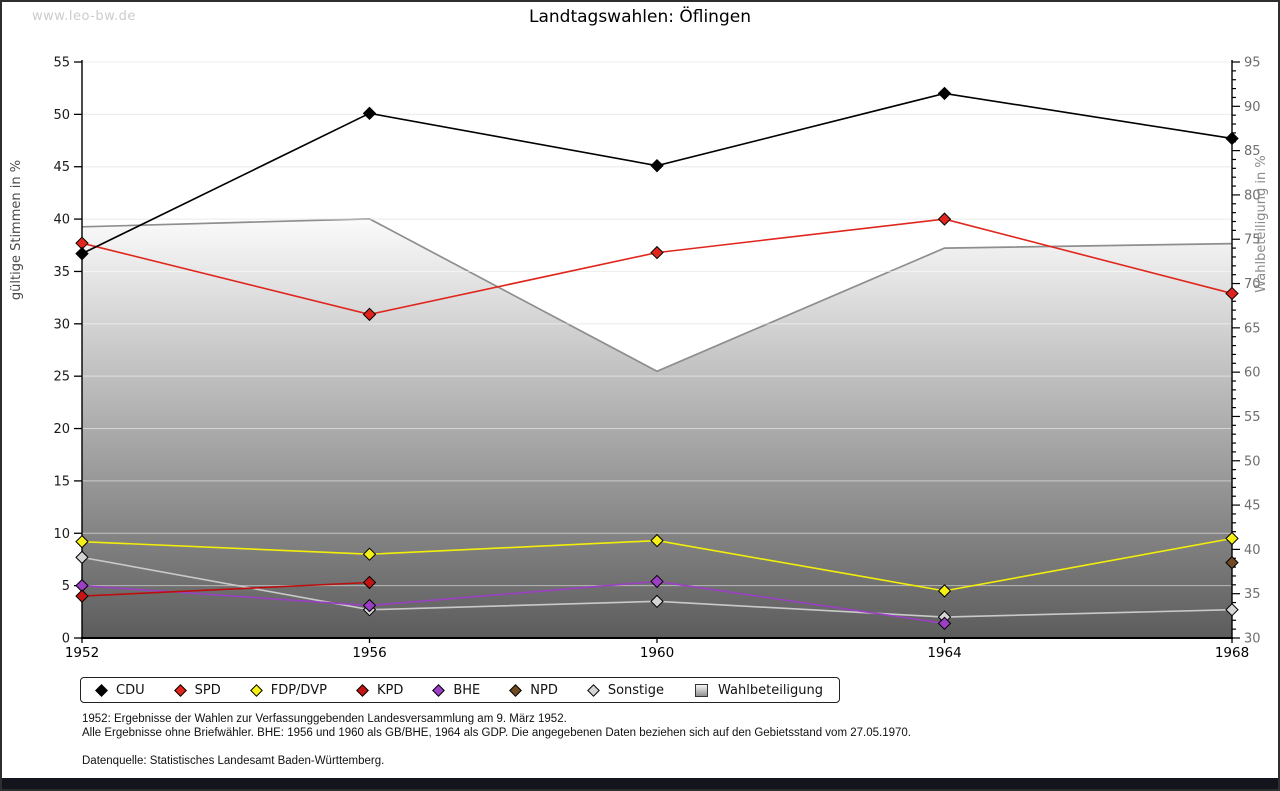 The width and height of the screenshot is (1280, 791). What do you see at coordinates (1232, 562) in the screenshot?
I see `series-npd` at bounding box center [1232, 562].